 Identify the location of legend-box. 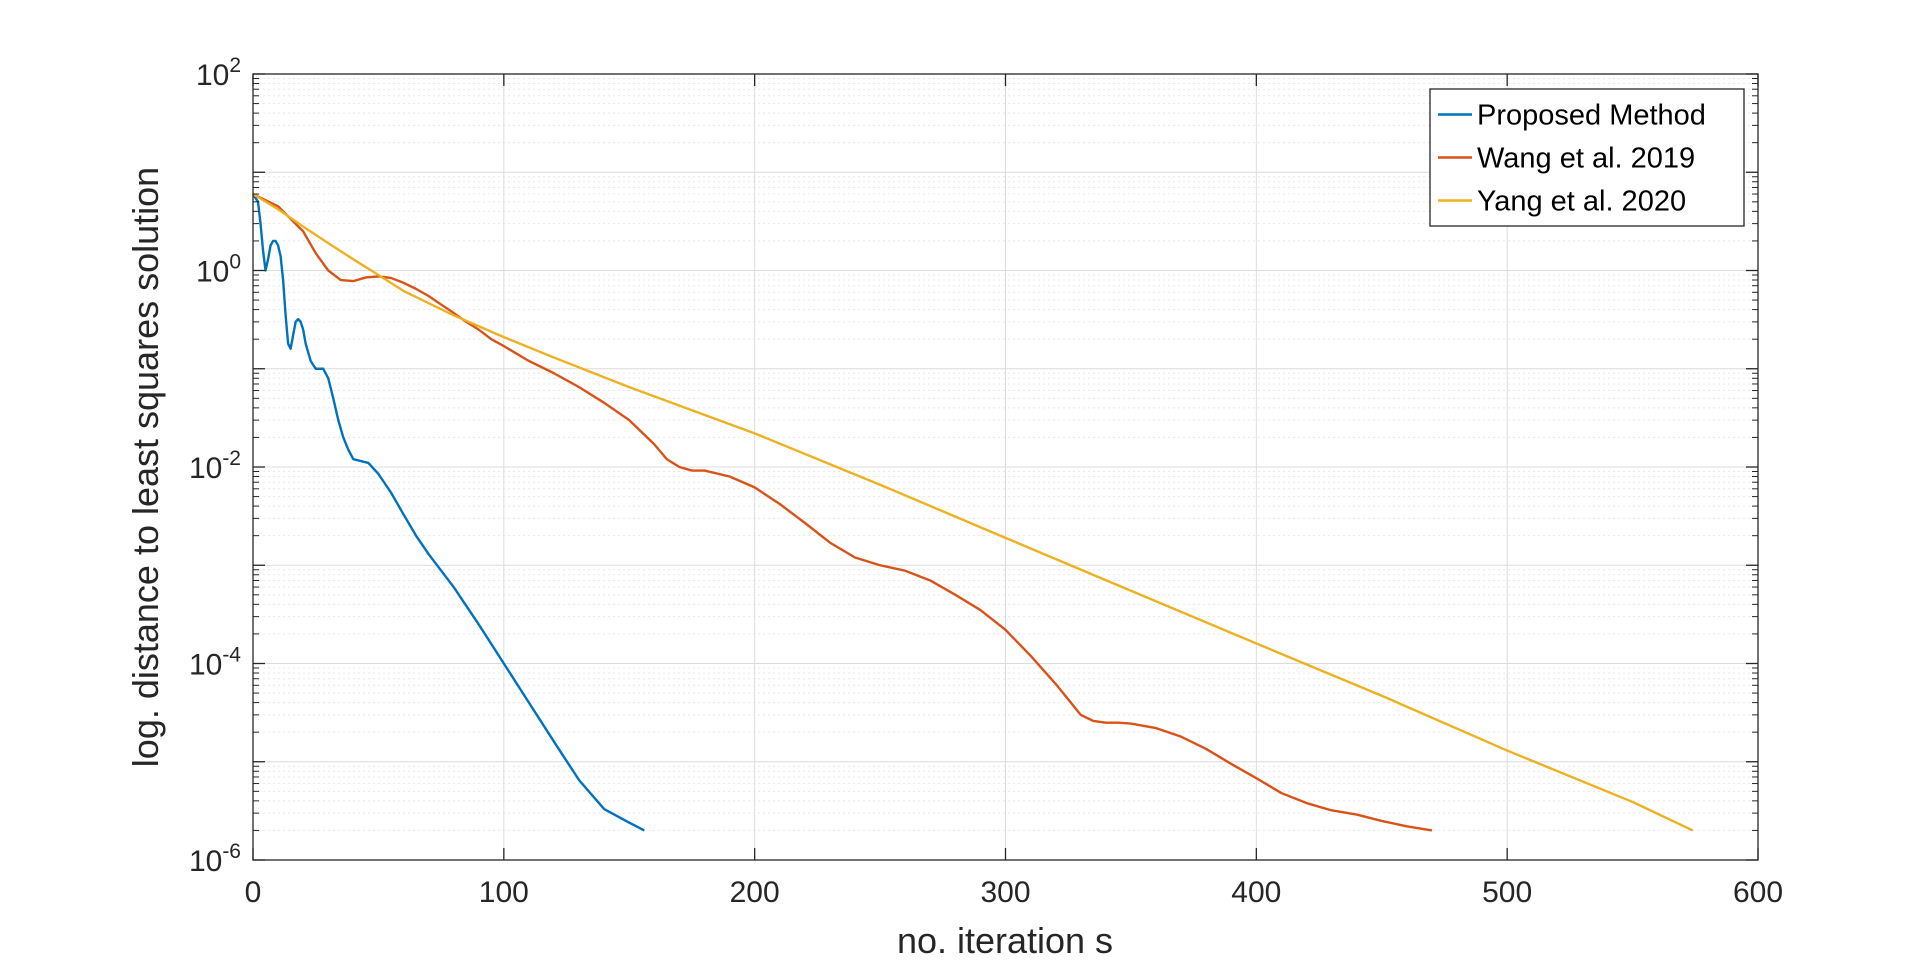
(1587, 157).